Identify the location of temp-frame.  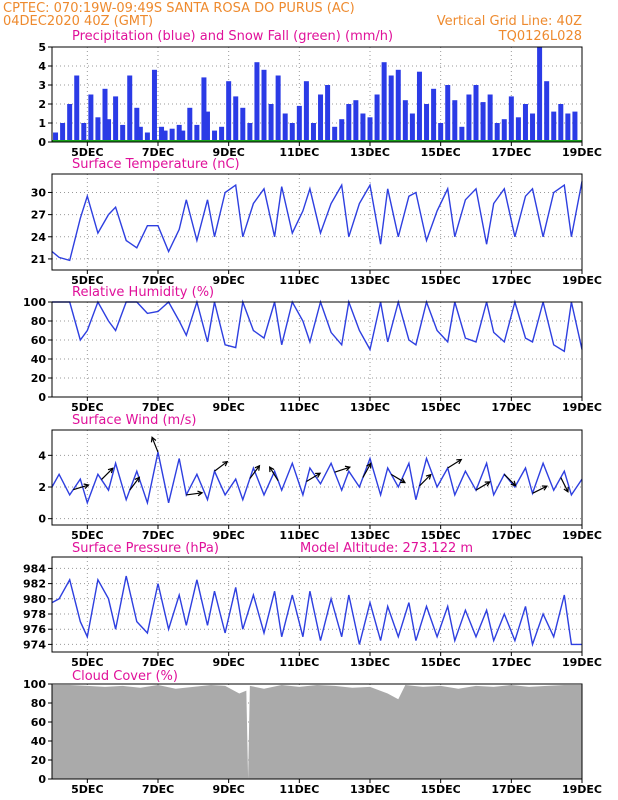
(317, 222).